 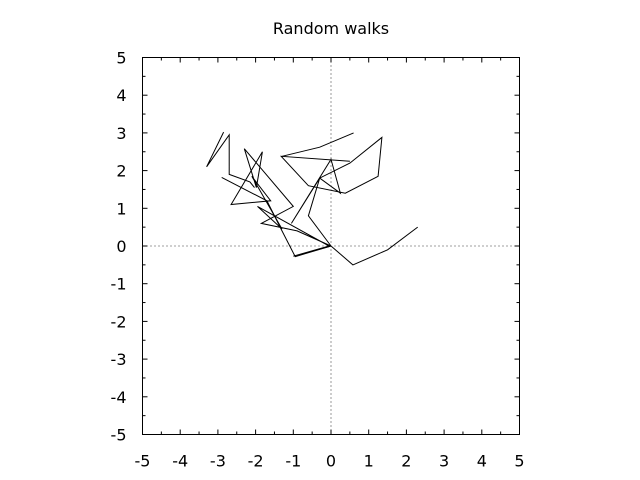 I want to click on x-tick-label: -3, so click(x=218, y=461).